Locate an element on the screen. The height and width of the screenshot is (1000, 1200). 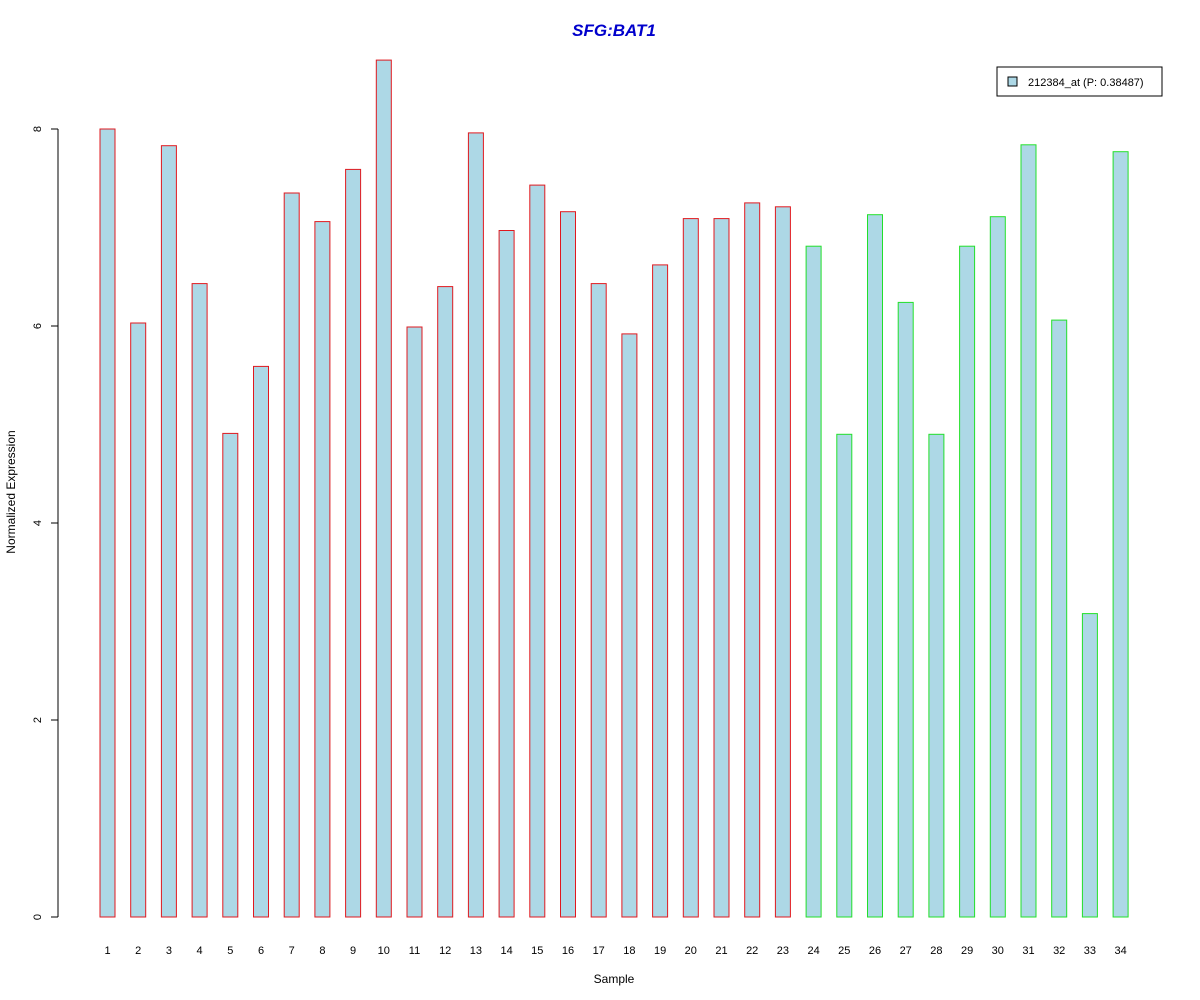
x-tick-label: 2 is located at coordinates (138, 951).